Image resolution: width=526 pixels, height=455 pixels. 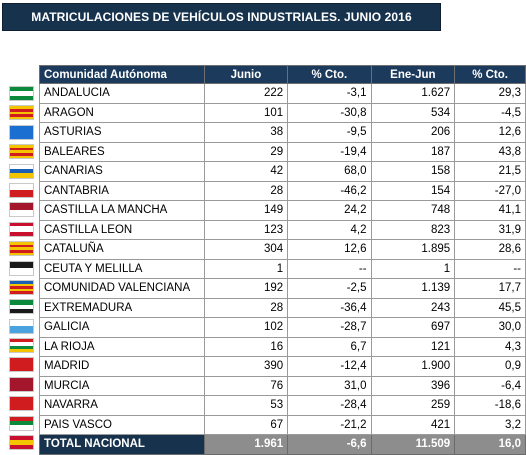 I want to click on junio-cell: 1, so click(x=246, y=268).